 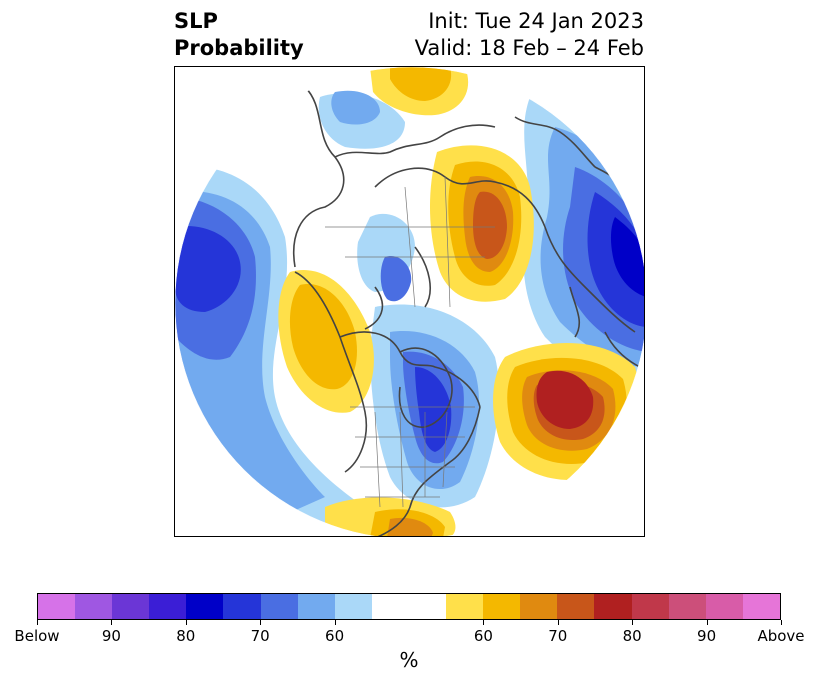 I want to click on above-region-europe, so click(x=421, y=84).